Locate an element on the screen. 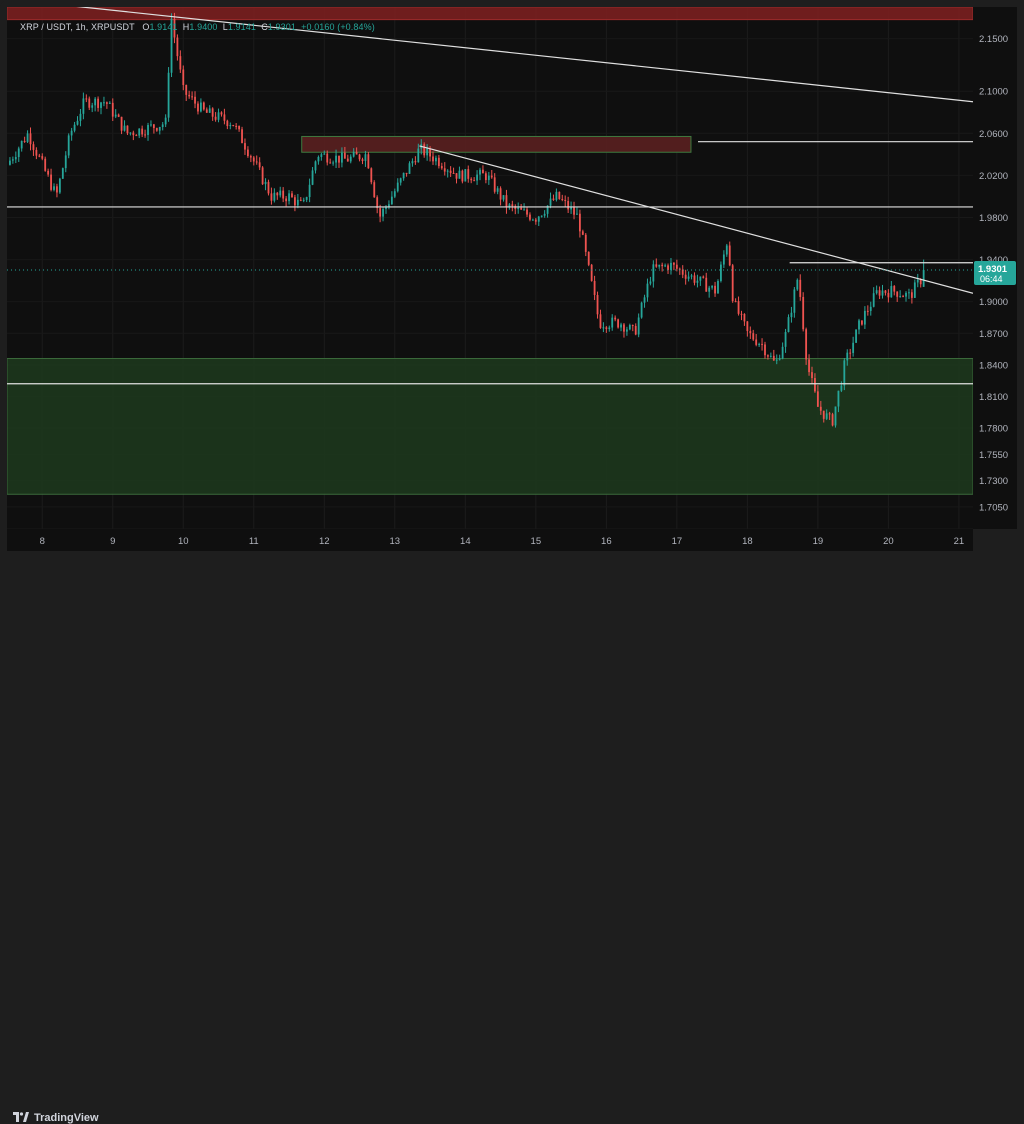 The height and width of the screenshot is (1124, 1024). tradingview-brand: TradingView is located at coordinates (56, 1118).